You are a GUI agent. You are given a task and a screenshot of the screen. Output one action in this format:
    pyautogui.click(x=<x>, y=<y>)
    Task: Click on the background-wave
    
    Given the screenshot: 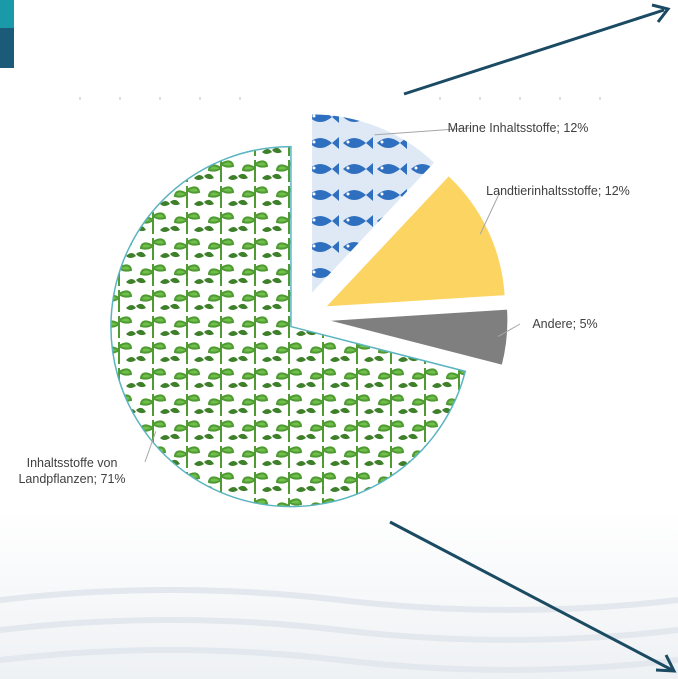 What is the action you would take?
    pyautogui.click(x=339, y=630)
    